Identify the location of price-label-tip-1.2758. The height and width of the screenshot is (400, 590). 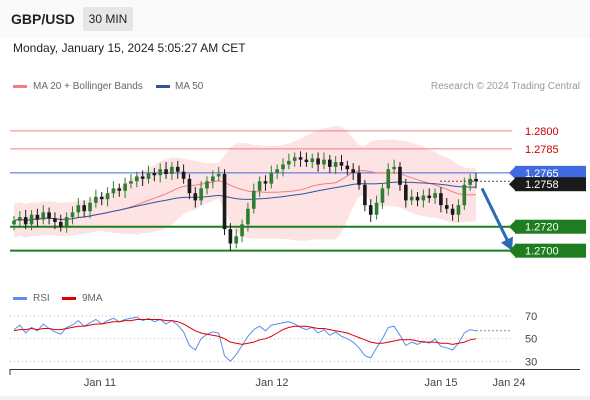
(512, 184).